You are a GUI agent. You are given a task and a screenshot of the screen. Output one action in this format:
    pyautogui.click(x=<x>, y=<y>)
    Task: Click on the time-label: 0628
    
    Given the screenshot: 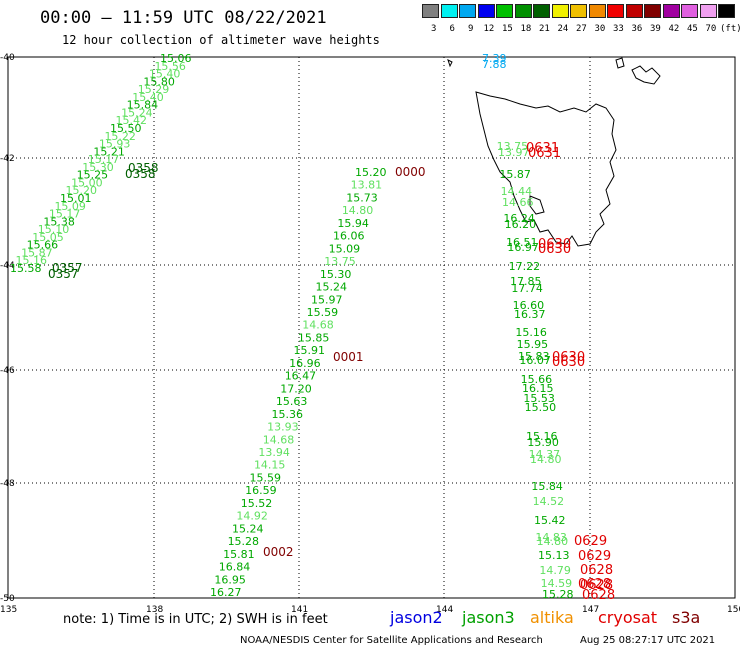 What is the action you would take?
    pyautogui.click(x=594, y=584)
    